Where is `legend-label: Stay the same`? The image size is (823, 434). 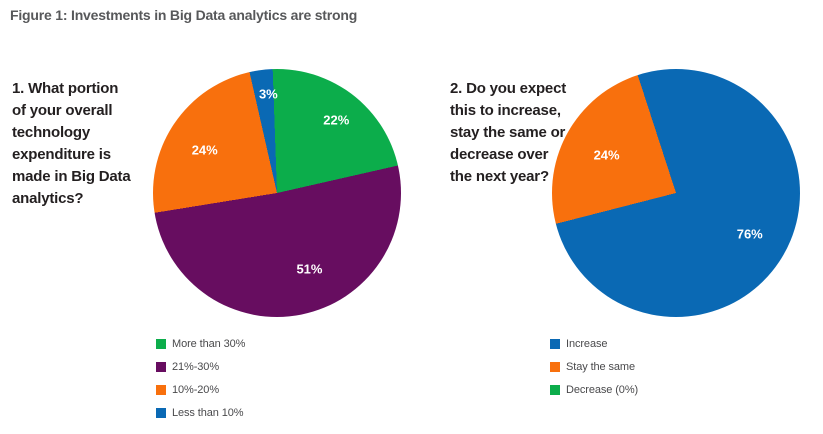 legend-label: Stay the same is located at coordinates (601, 366).